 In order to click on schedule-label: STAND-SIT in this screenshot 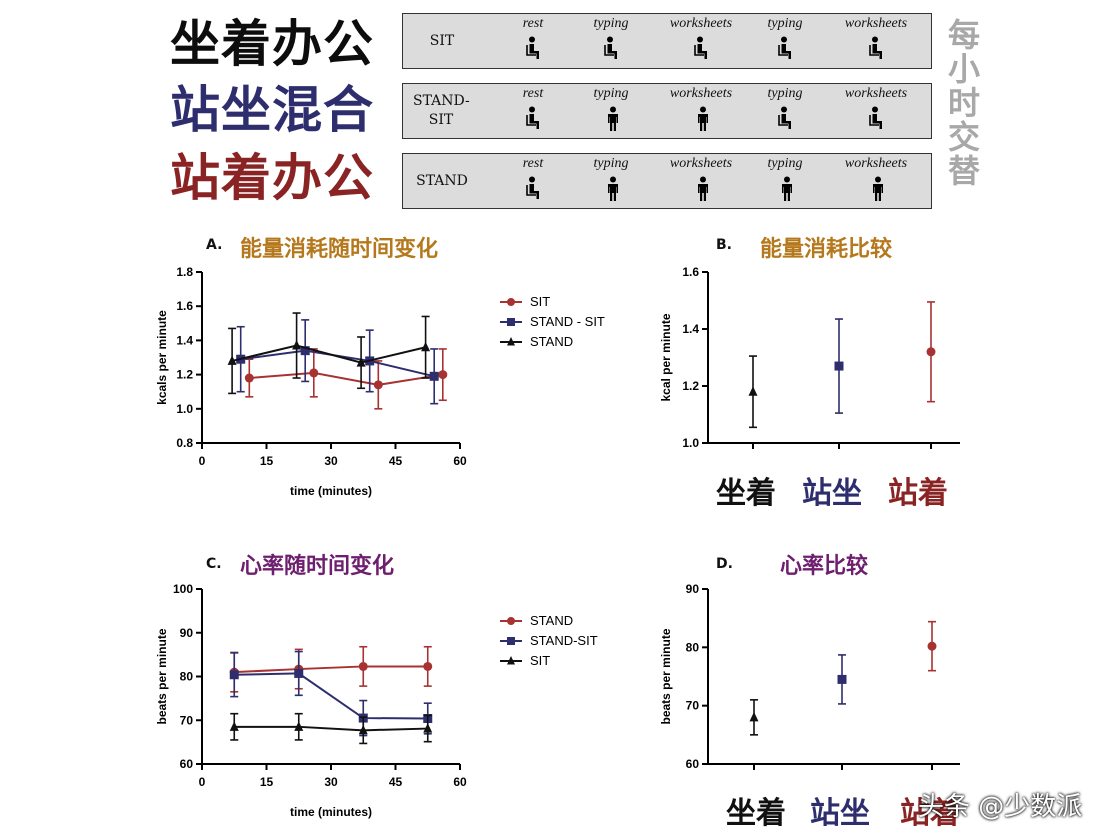, I will do `click(441, 110)`.